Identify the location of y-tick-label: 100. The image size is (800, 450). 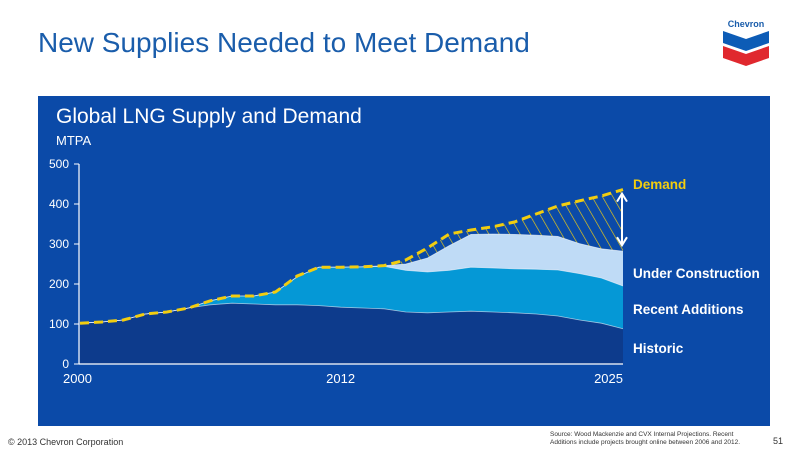
(59, 324).